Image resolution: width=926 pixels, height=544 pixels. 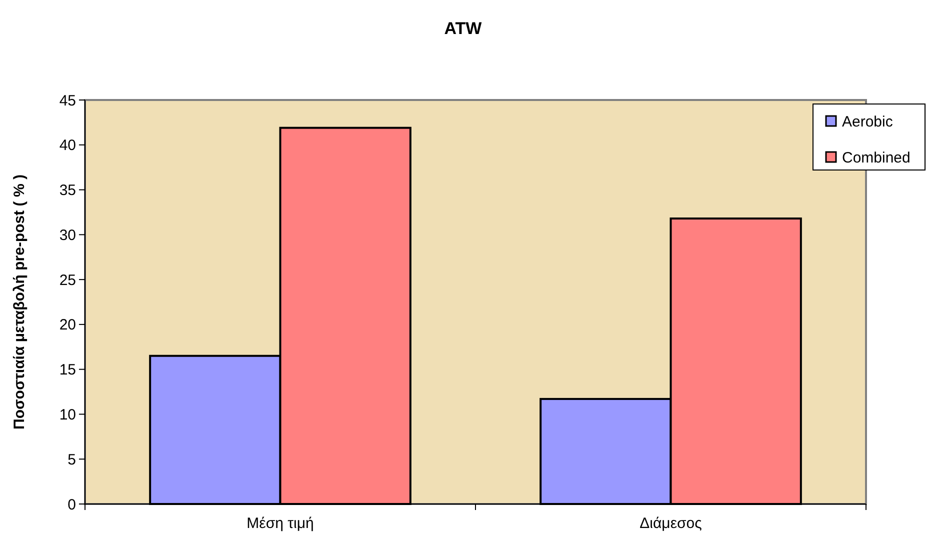 What do you see at coordinates (67, 235) in the screenshot?
I see `y-tick-label: 30` at bounding box center [67, 235].